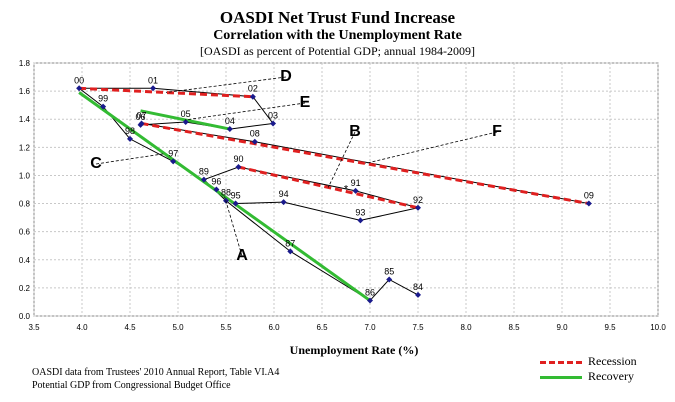  What do you see at coordinates (370, 327) in the screenshot?
I see `x-tick-label: 7.0` at bounding box center [370, 327].